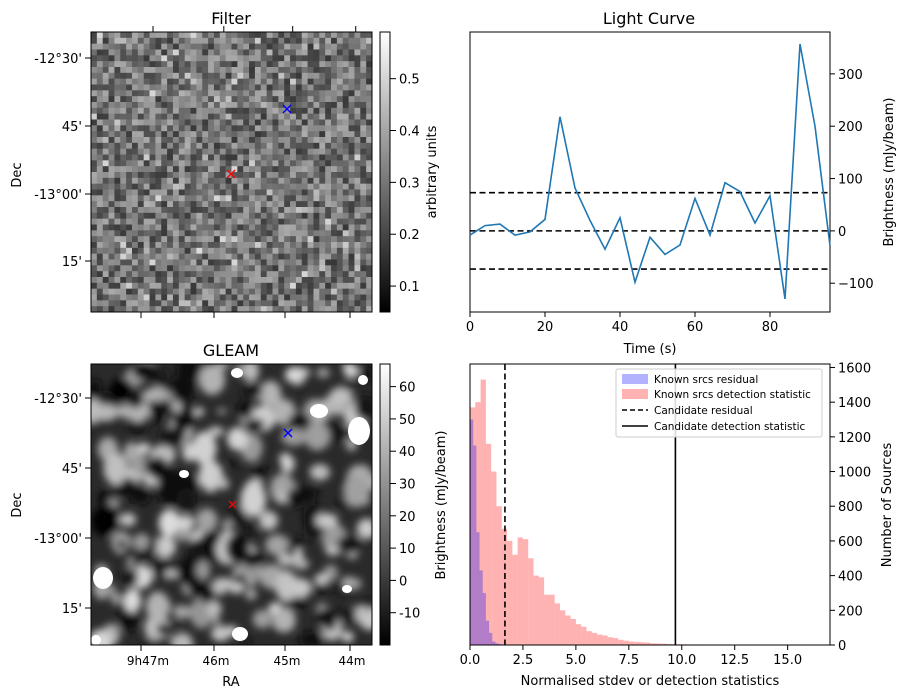 This screenshot has height=699, width=907. What do you see at coordinates (850, 180) in the screenshot?
I see `light-curve-y-tick-label: 100` at bounding box center [850, 180].